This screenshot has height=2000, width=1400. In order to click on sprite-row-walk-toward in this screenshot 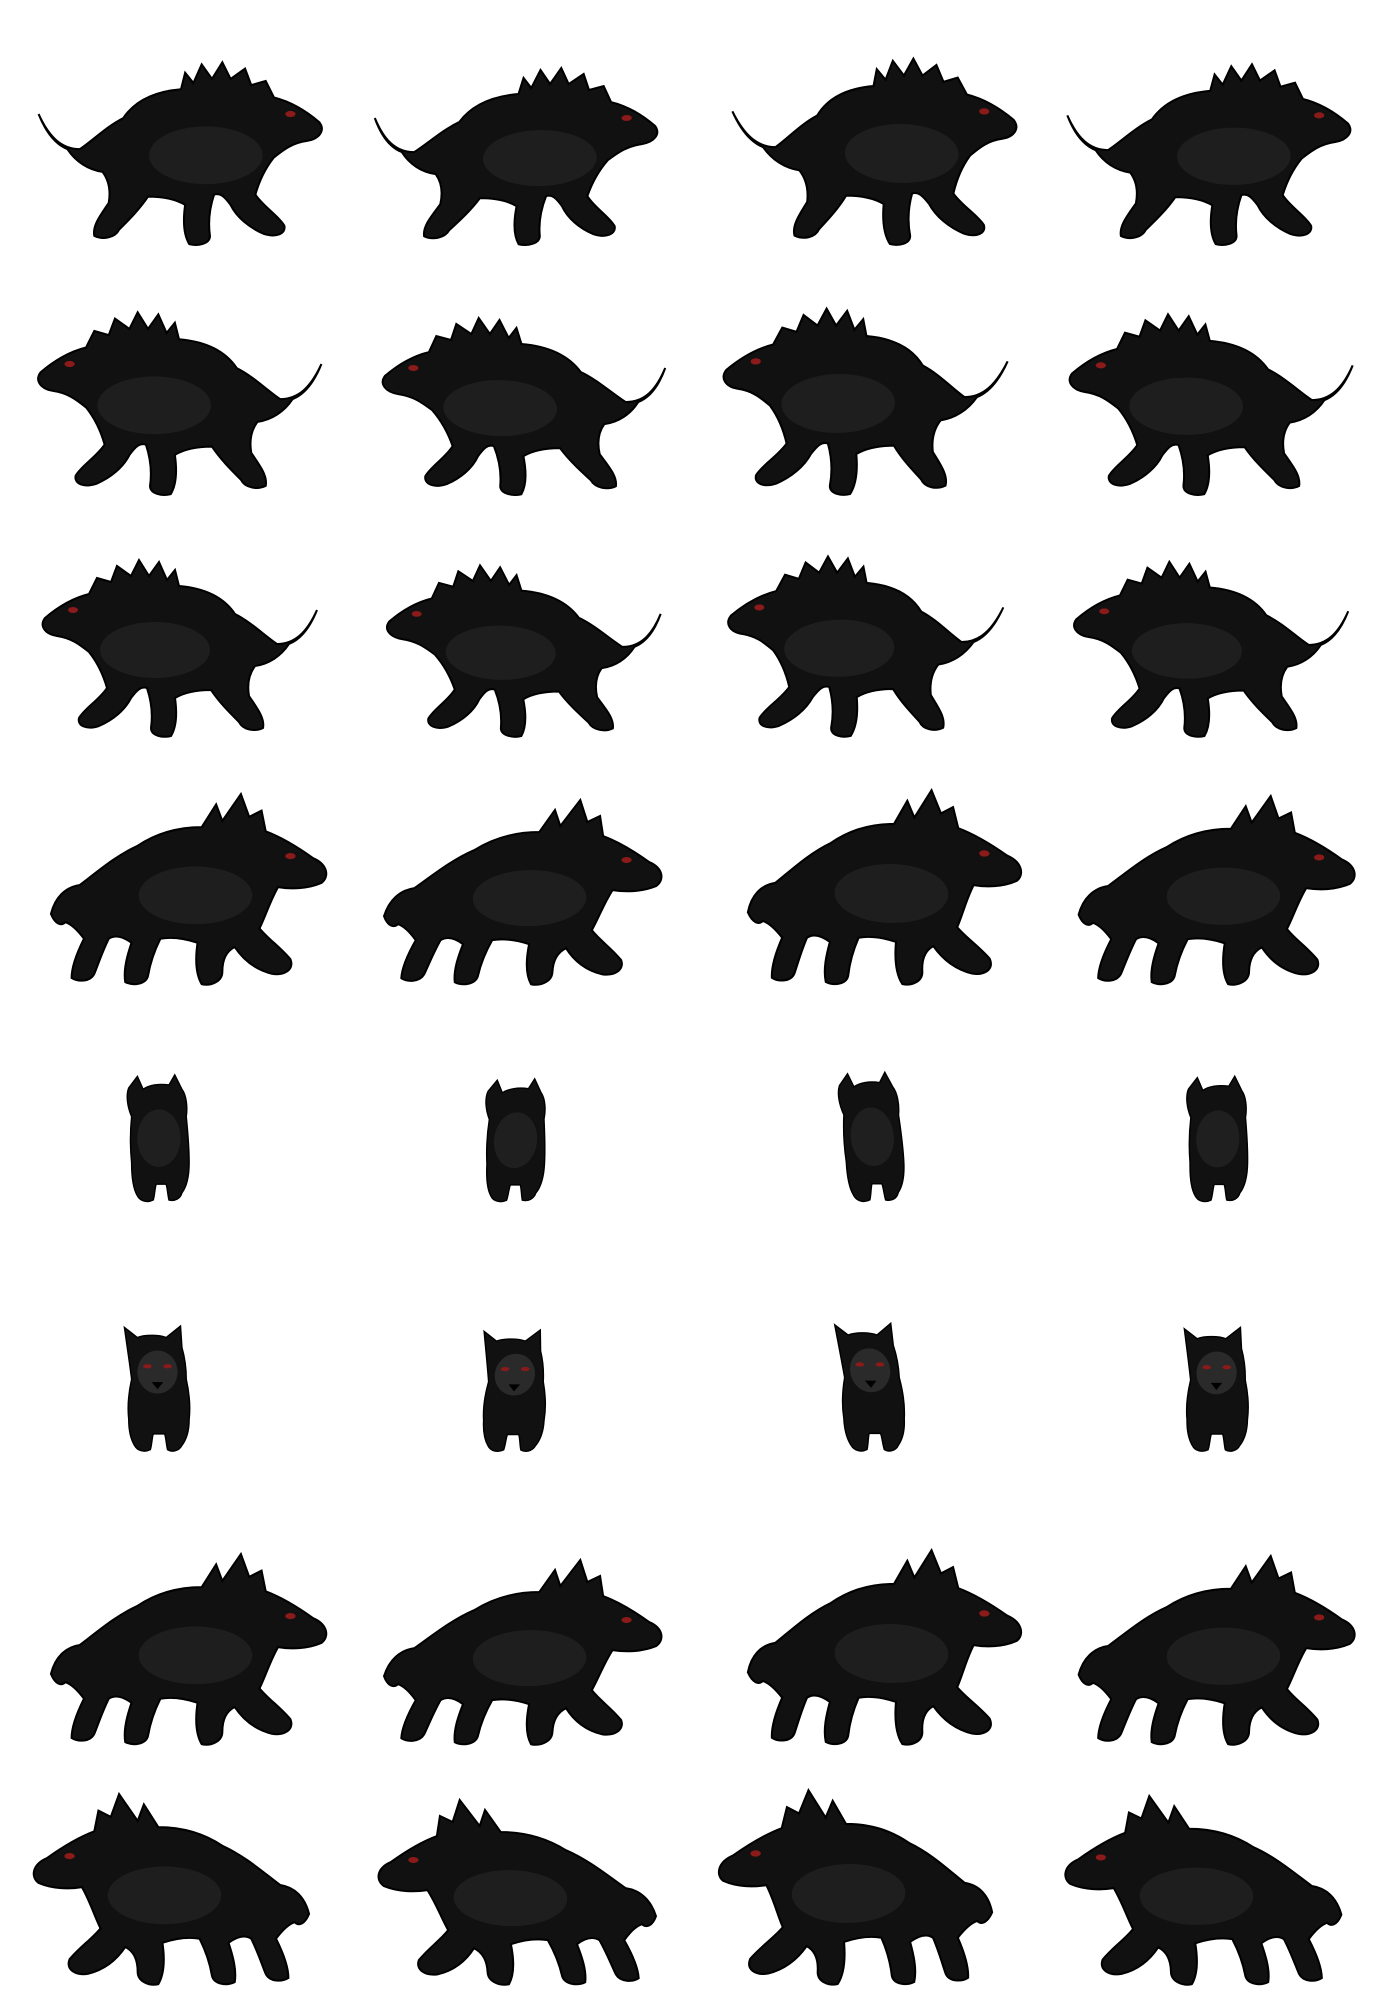, I will do `click(700, 1390)`.